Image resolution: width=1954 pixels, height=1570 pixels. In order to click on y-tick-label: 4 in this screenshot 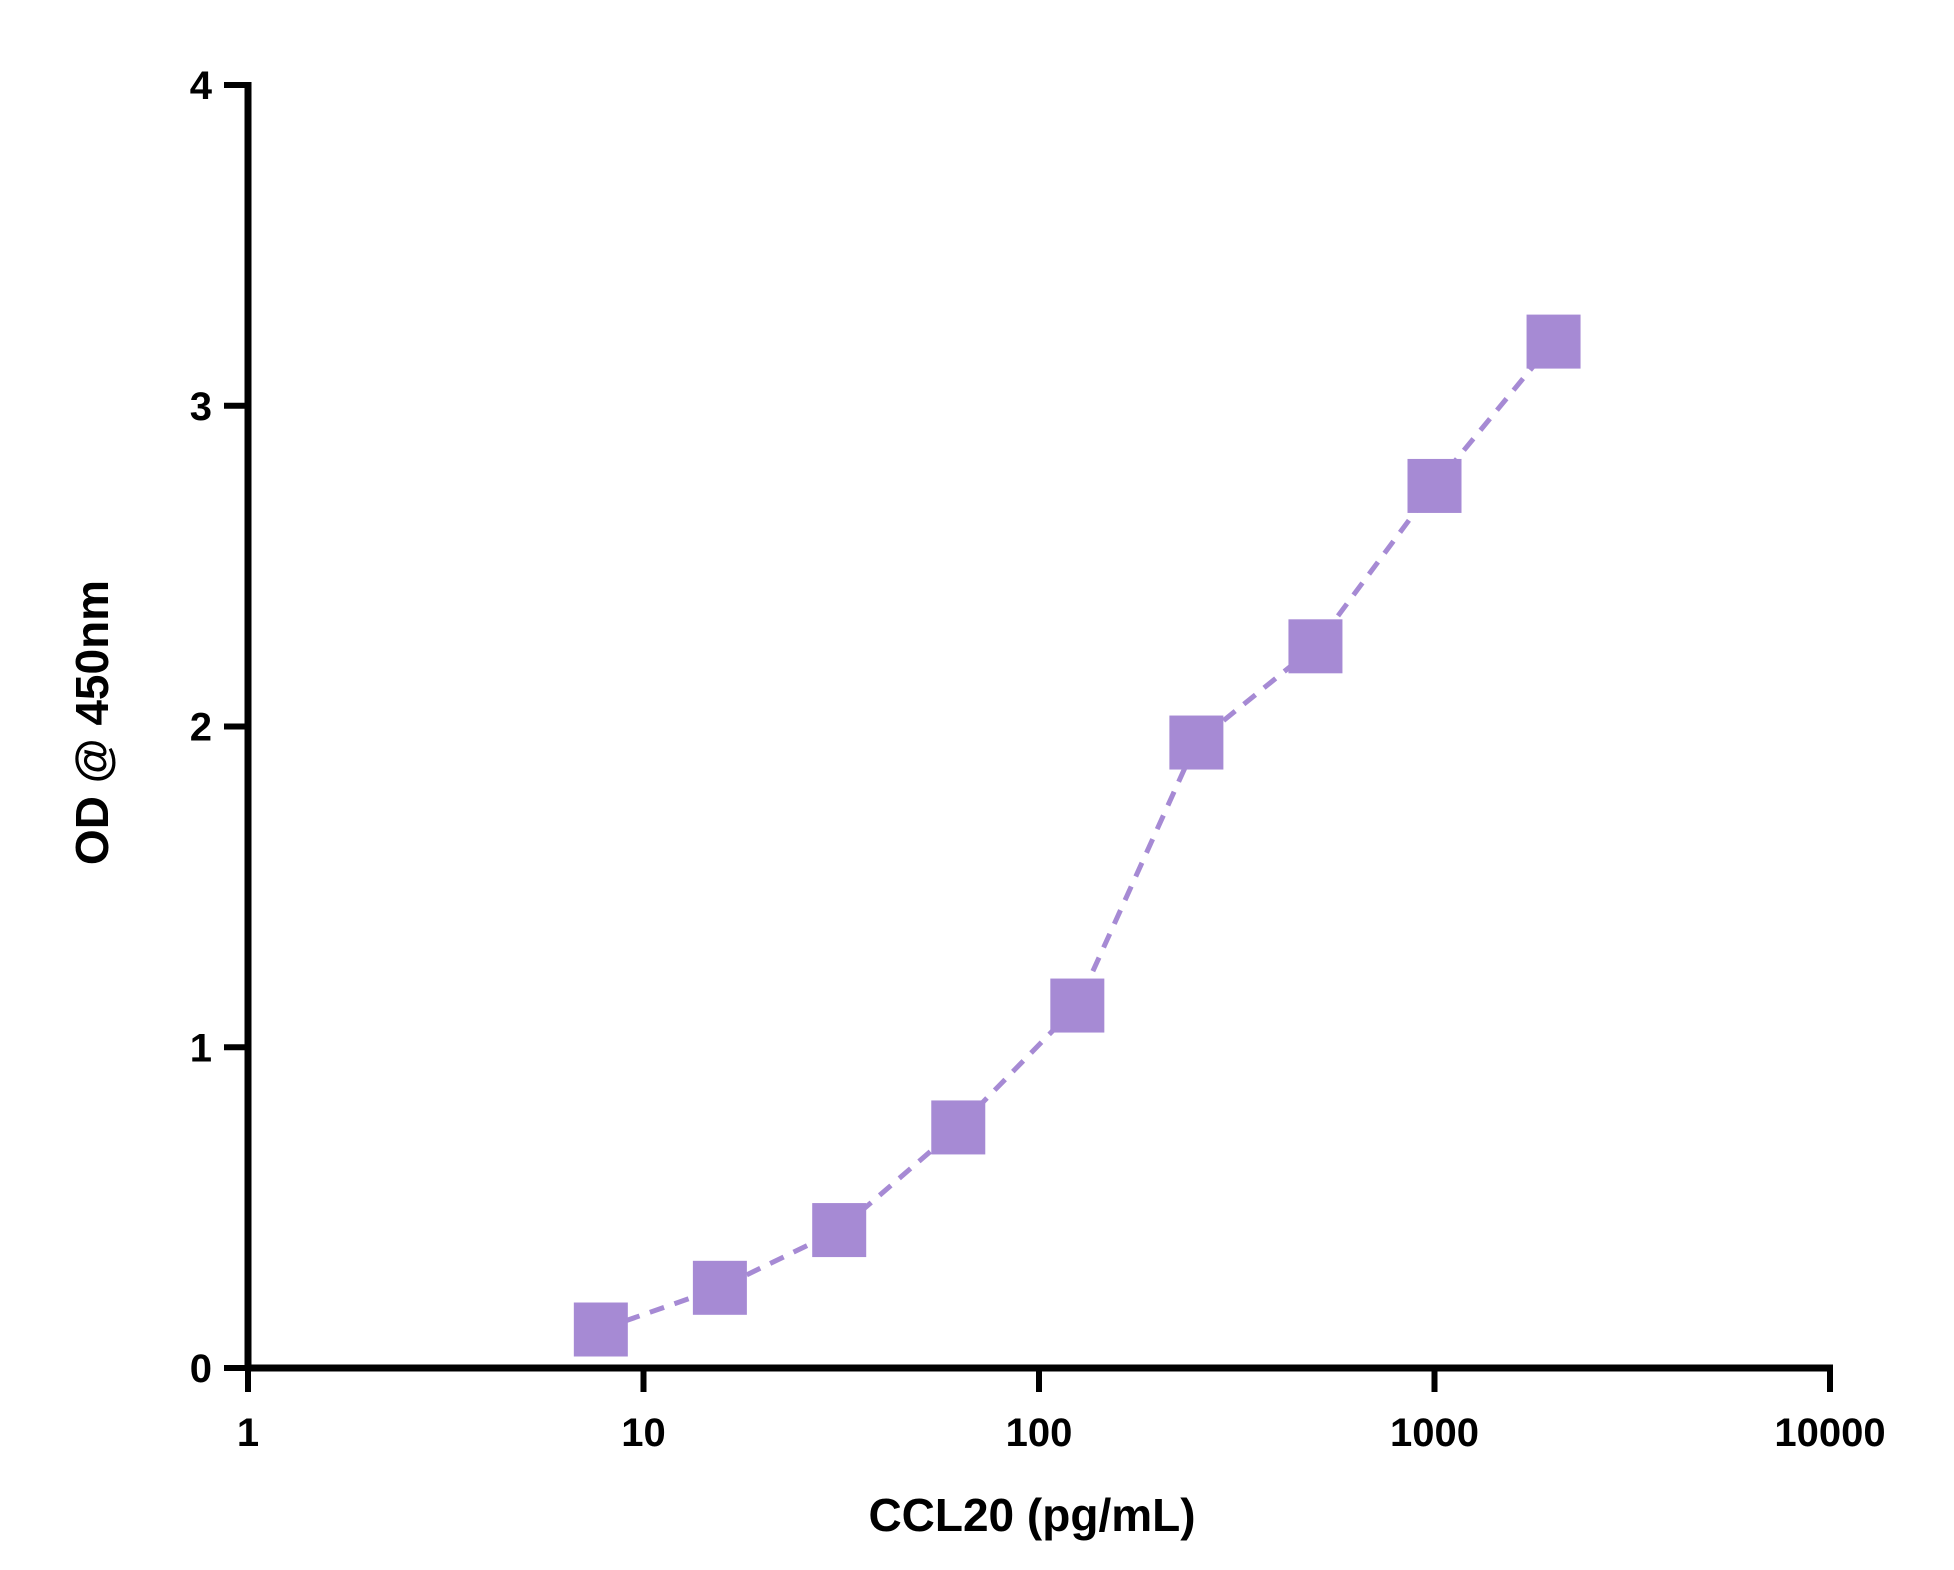, I will do `click(201, 86)`.